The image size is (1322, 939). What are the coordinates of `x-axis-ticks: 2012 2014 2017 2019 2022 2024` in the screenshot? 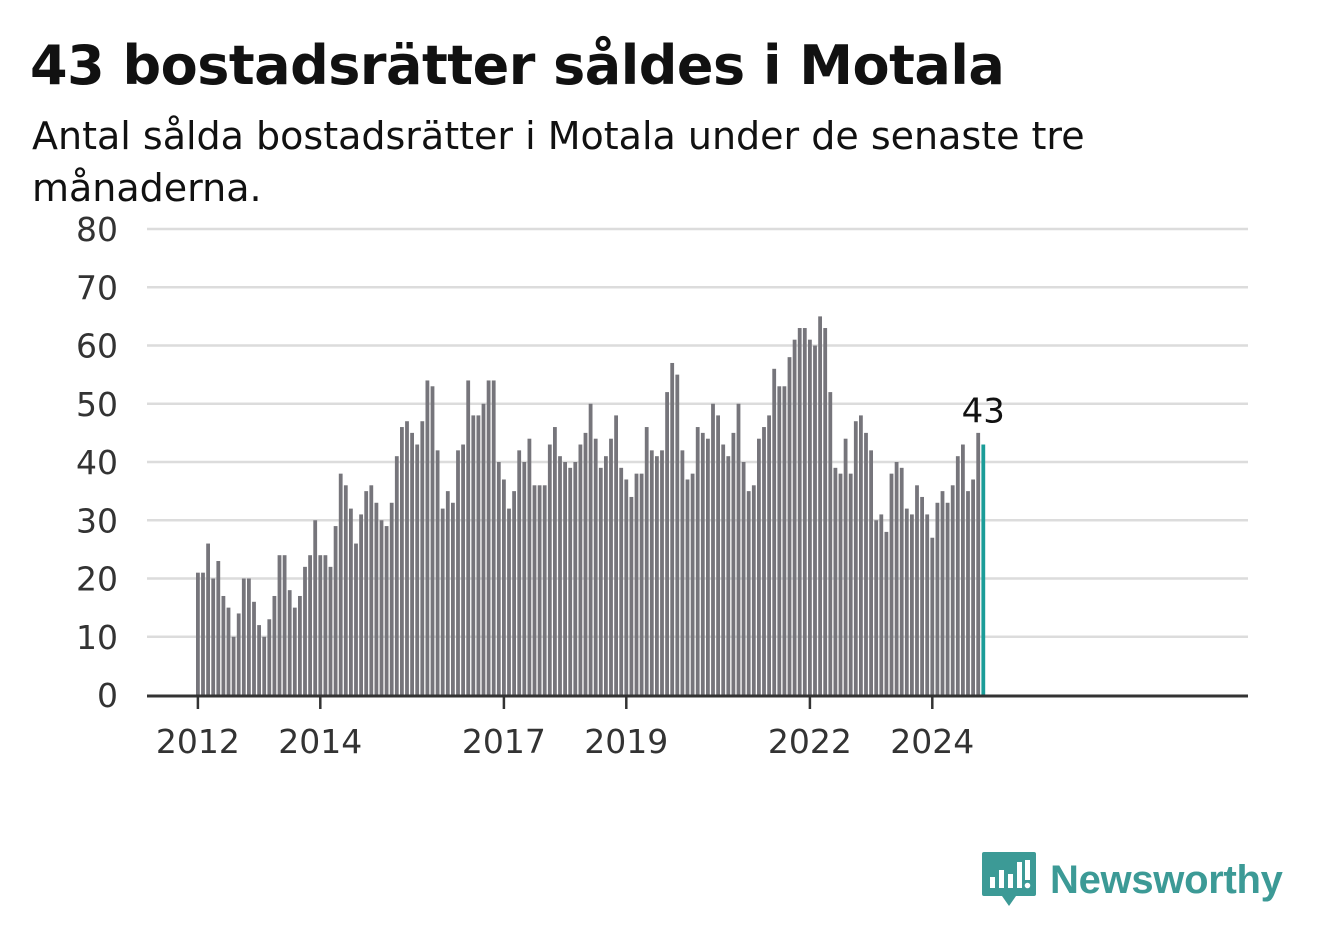 It's located at (565, 728).